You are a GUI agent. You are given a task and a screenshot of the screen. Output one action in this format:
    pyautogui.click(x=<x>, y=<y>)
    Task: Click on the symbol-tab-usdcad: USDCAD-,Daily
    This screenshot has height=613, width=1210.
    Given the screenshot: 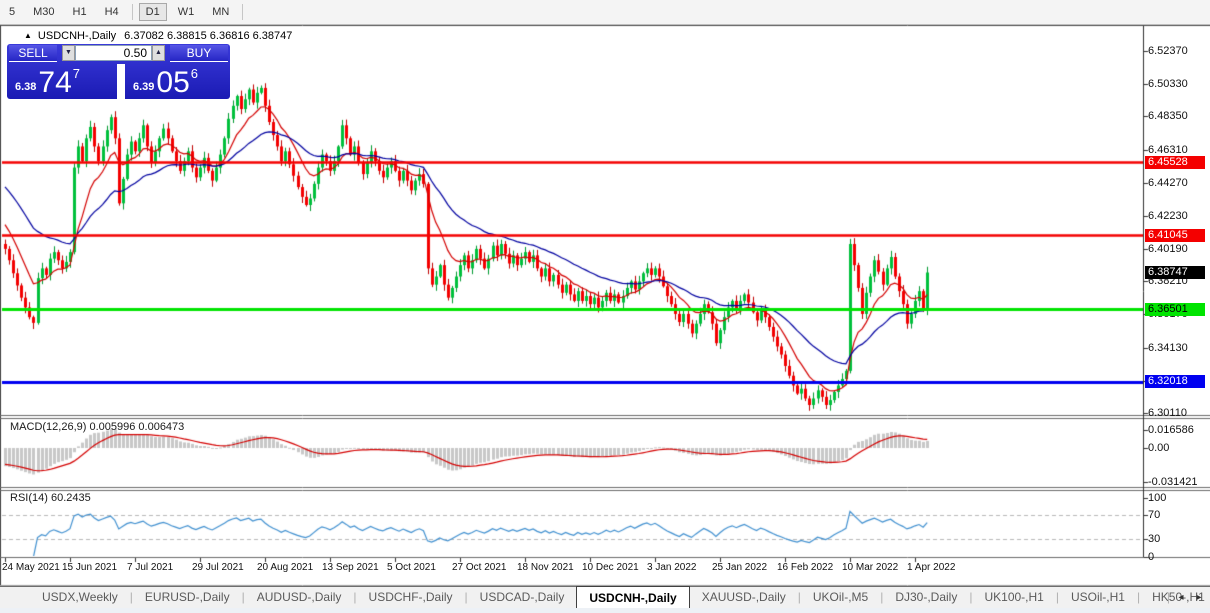 What is the action you would take?
    pyautogui.click(x=522, y=597)
    